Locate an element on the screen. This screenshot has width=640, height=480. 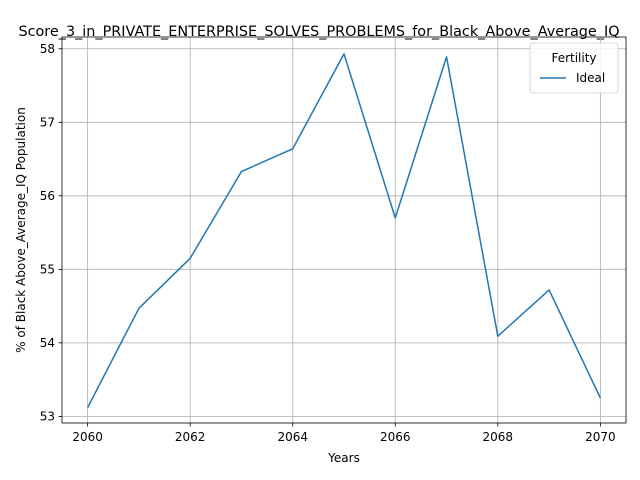
y-tick-label: 54 is located at coordinates (47, 343).